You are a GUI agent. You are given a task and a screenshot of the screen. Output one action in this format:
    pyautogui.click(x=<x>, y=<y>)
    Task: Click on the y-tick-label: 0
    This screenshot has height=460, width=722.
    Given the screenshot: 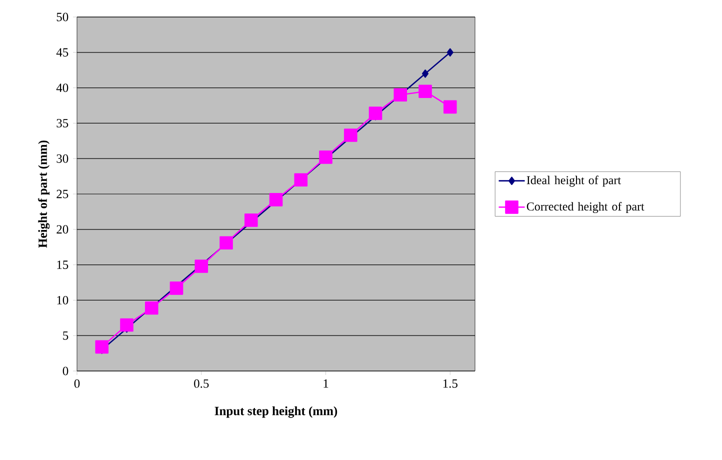 What is the action you would take?
    pyautogui.click(x=65, y=371)
    